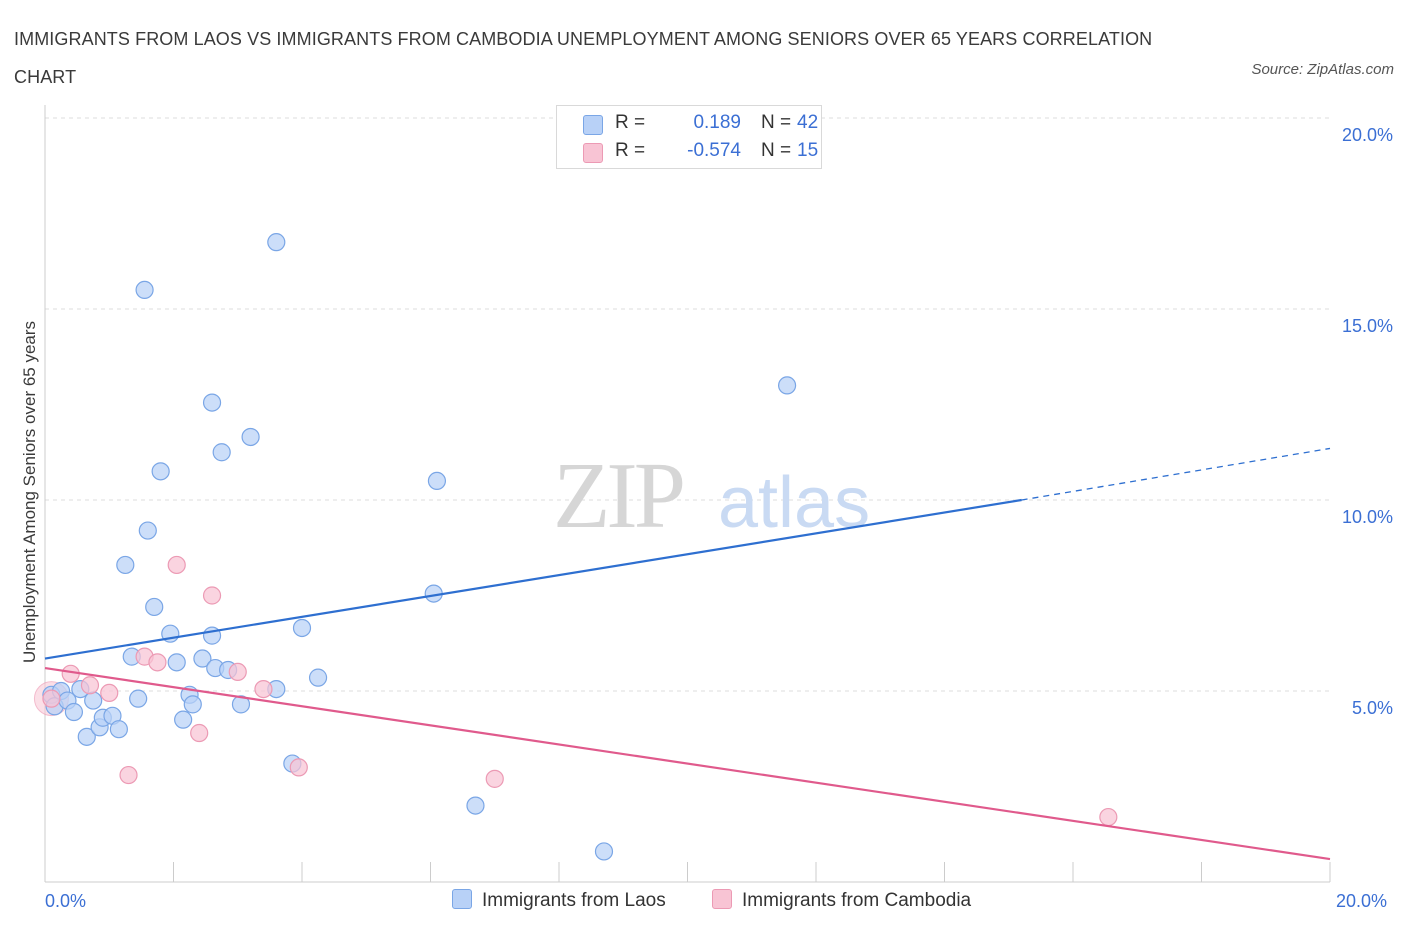 Image resolution: width=1406 pixels, height=930 pixels. Describe the element at coordinates (1367, 326) in the screenshot. I see `y-tick-label: 15.0%` at that location.